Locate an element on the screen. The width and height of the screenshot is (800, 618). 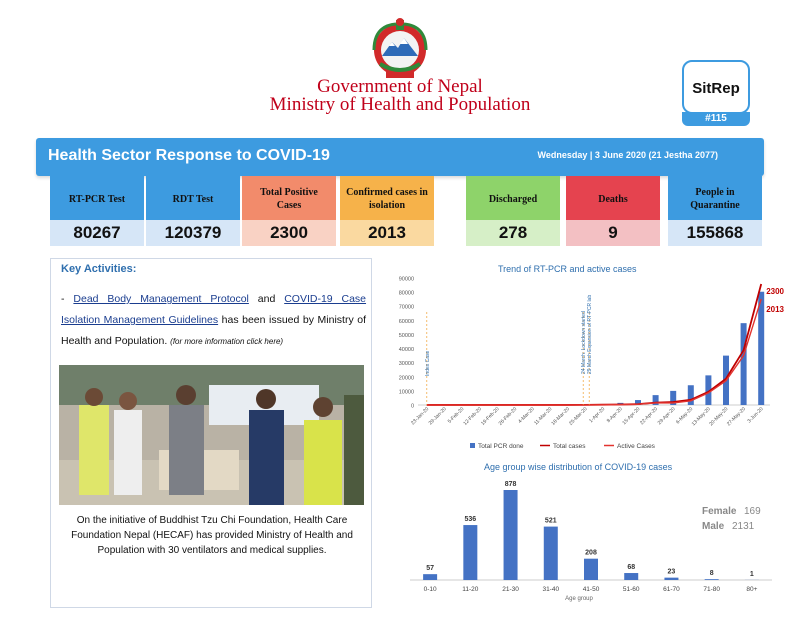
x-tick-label: 25-Mar-20 is located at coordinates (578, 416).